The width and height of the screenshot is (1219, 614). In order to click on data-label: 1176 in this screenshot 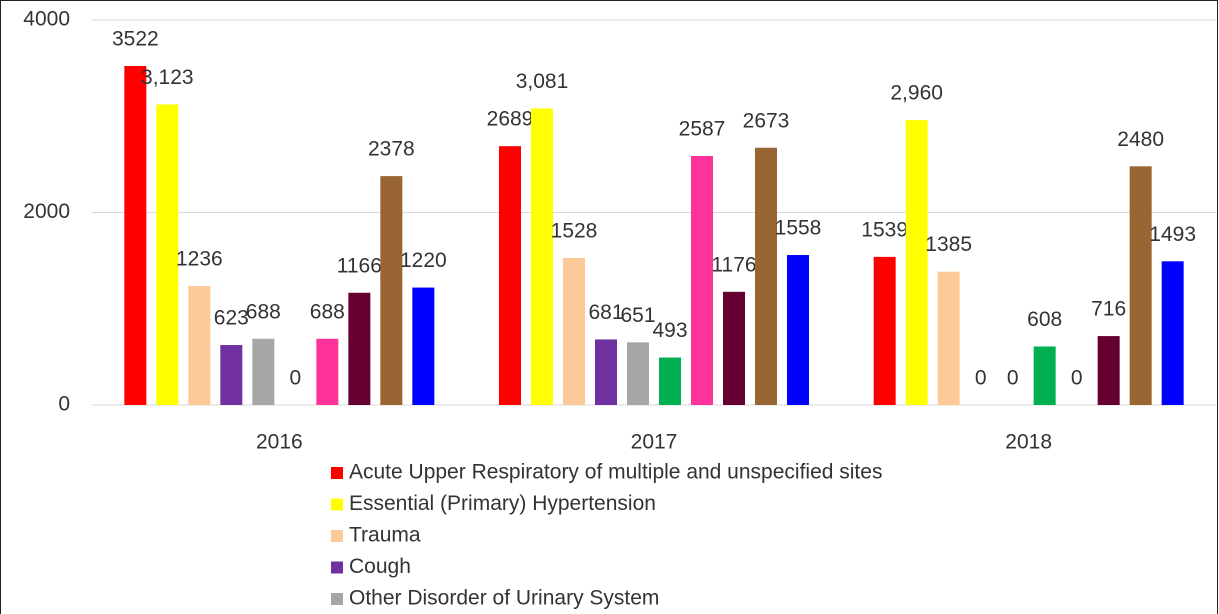, I will do `click(733, 264)`.